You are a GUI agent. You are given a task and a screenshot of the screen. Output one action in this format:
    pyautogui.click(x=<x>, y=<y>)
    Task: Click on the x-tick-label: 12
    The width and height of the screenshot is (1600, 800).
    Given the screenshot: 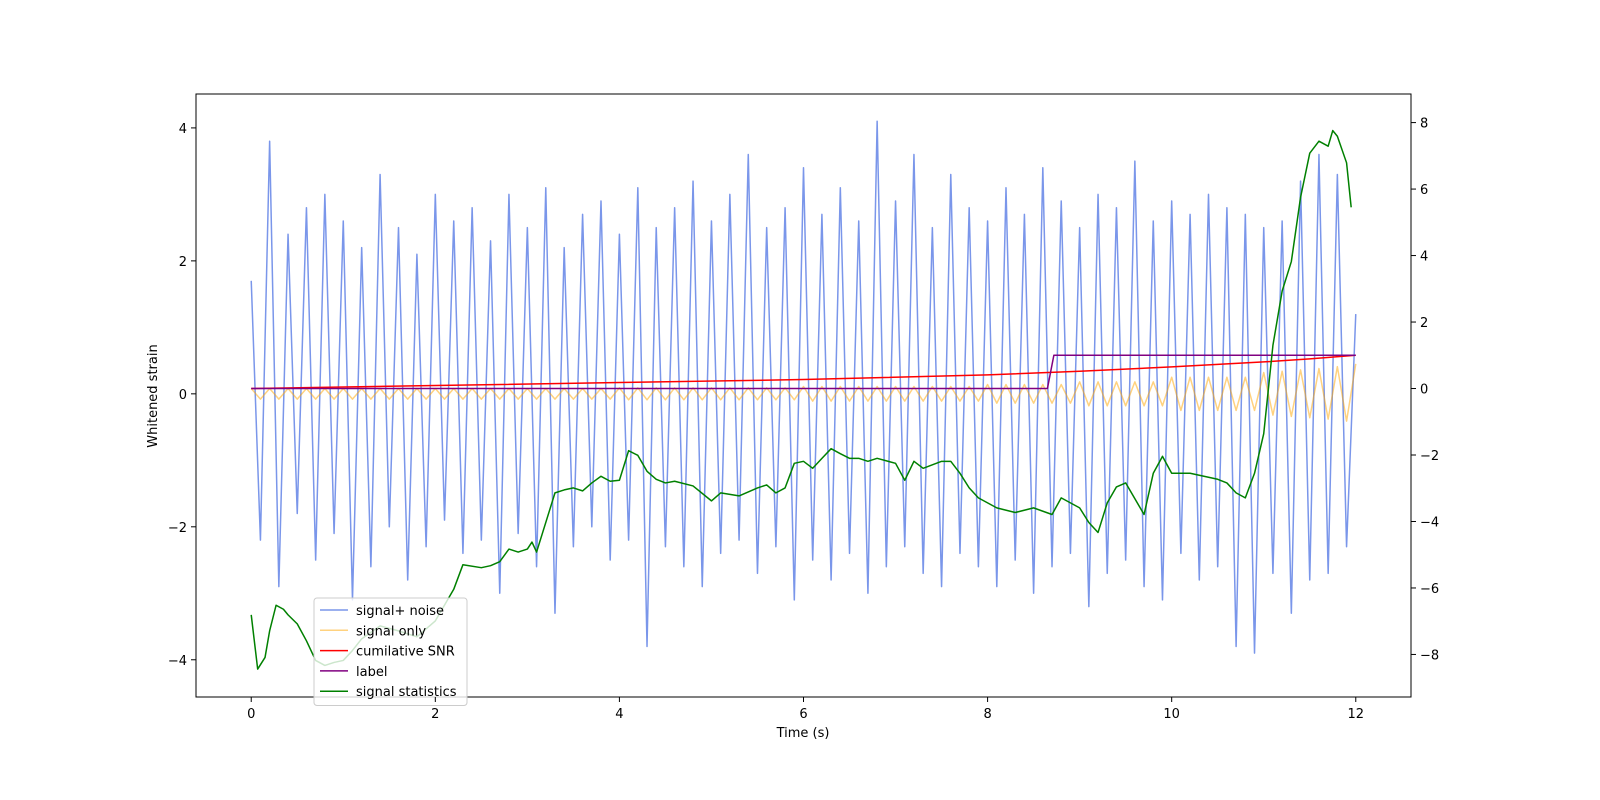 What is the action you would take?
    pyautogui.click(x=1355, y=714)
    